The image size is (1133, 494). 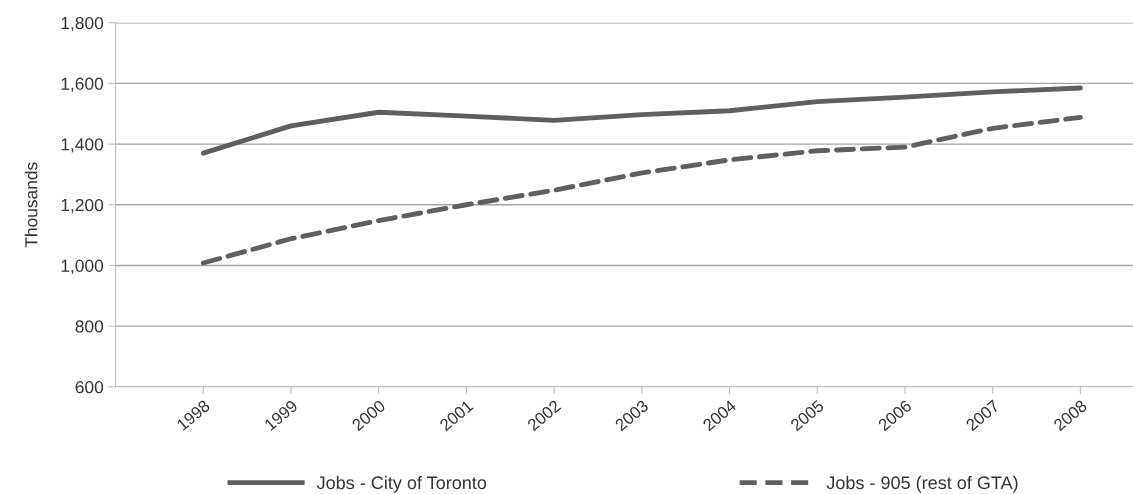 I want to click on y-tick-label: 800, so click(x=89, y=326).